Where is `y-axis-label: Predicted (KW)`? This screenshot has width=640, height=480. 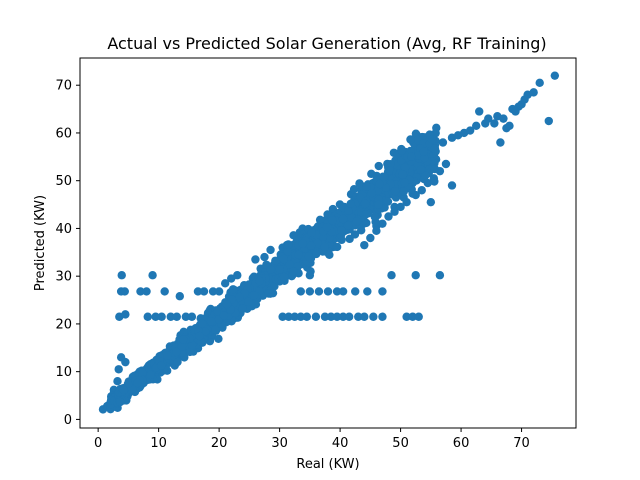 y-axis-label: Predicted (KW) is located at coordinates (40, 243).